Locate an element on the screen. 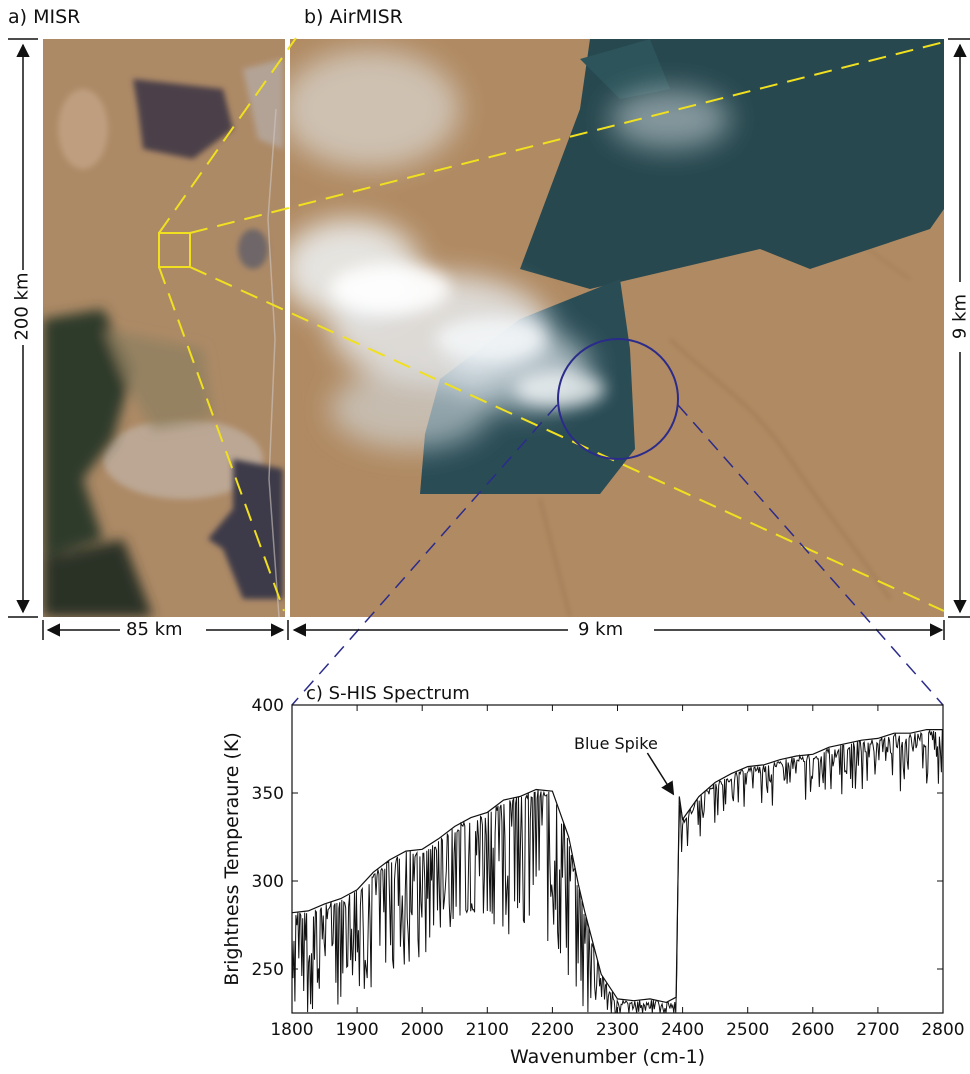 This screenshot has width=970, height=1074. x-tick-label: 2700 is located at coordinates (877, 1030).